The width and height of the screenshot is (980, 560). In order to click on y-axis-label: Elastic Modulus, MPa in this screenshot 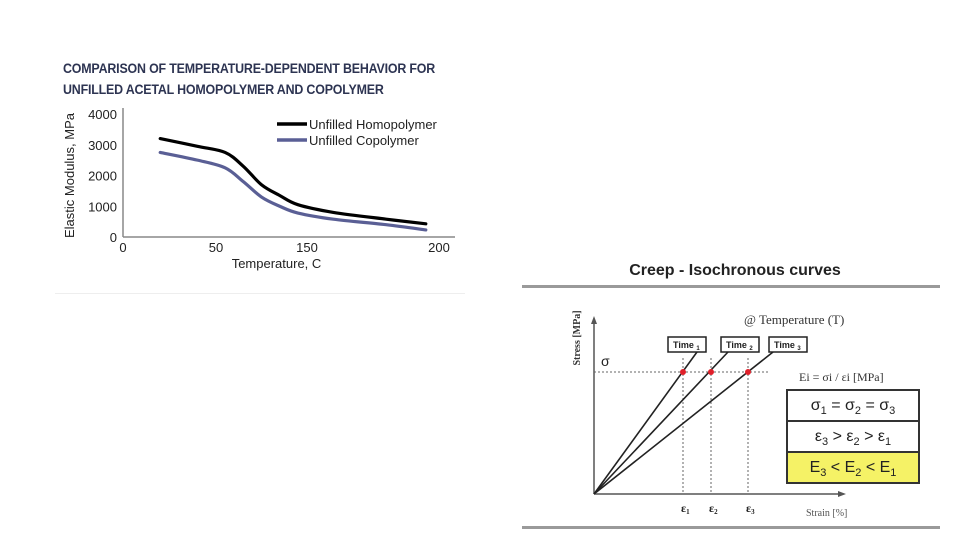, I will do `click(69, 175)`.